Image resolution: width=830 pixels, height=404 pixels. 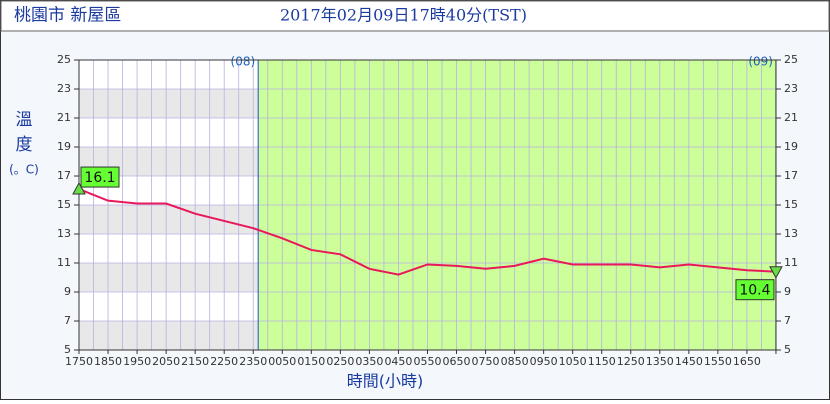 I want to click on y-axis-title: 度, so click(x=24, y=145).